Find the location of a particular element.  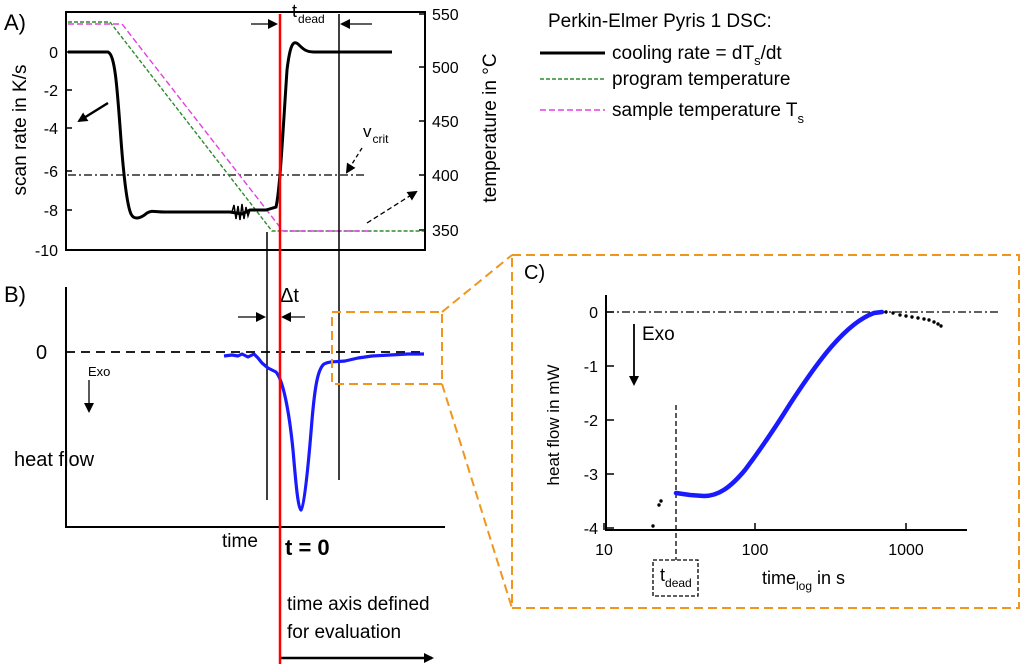

left-tick-label: 0 is located at coordinates (53, 53).